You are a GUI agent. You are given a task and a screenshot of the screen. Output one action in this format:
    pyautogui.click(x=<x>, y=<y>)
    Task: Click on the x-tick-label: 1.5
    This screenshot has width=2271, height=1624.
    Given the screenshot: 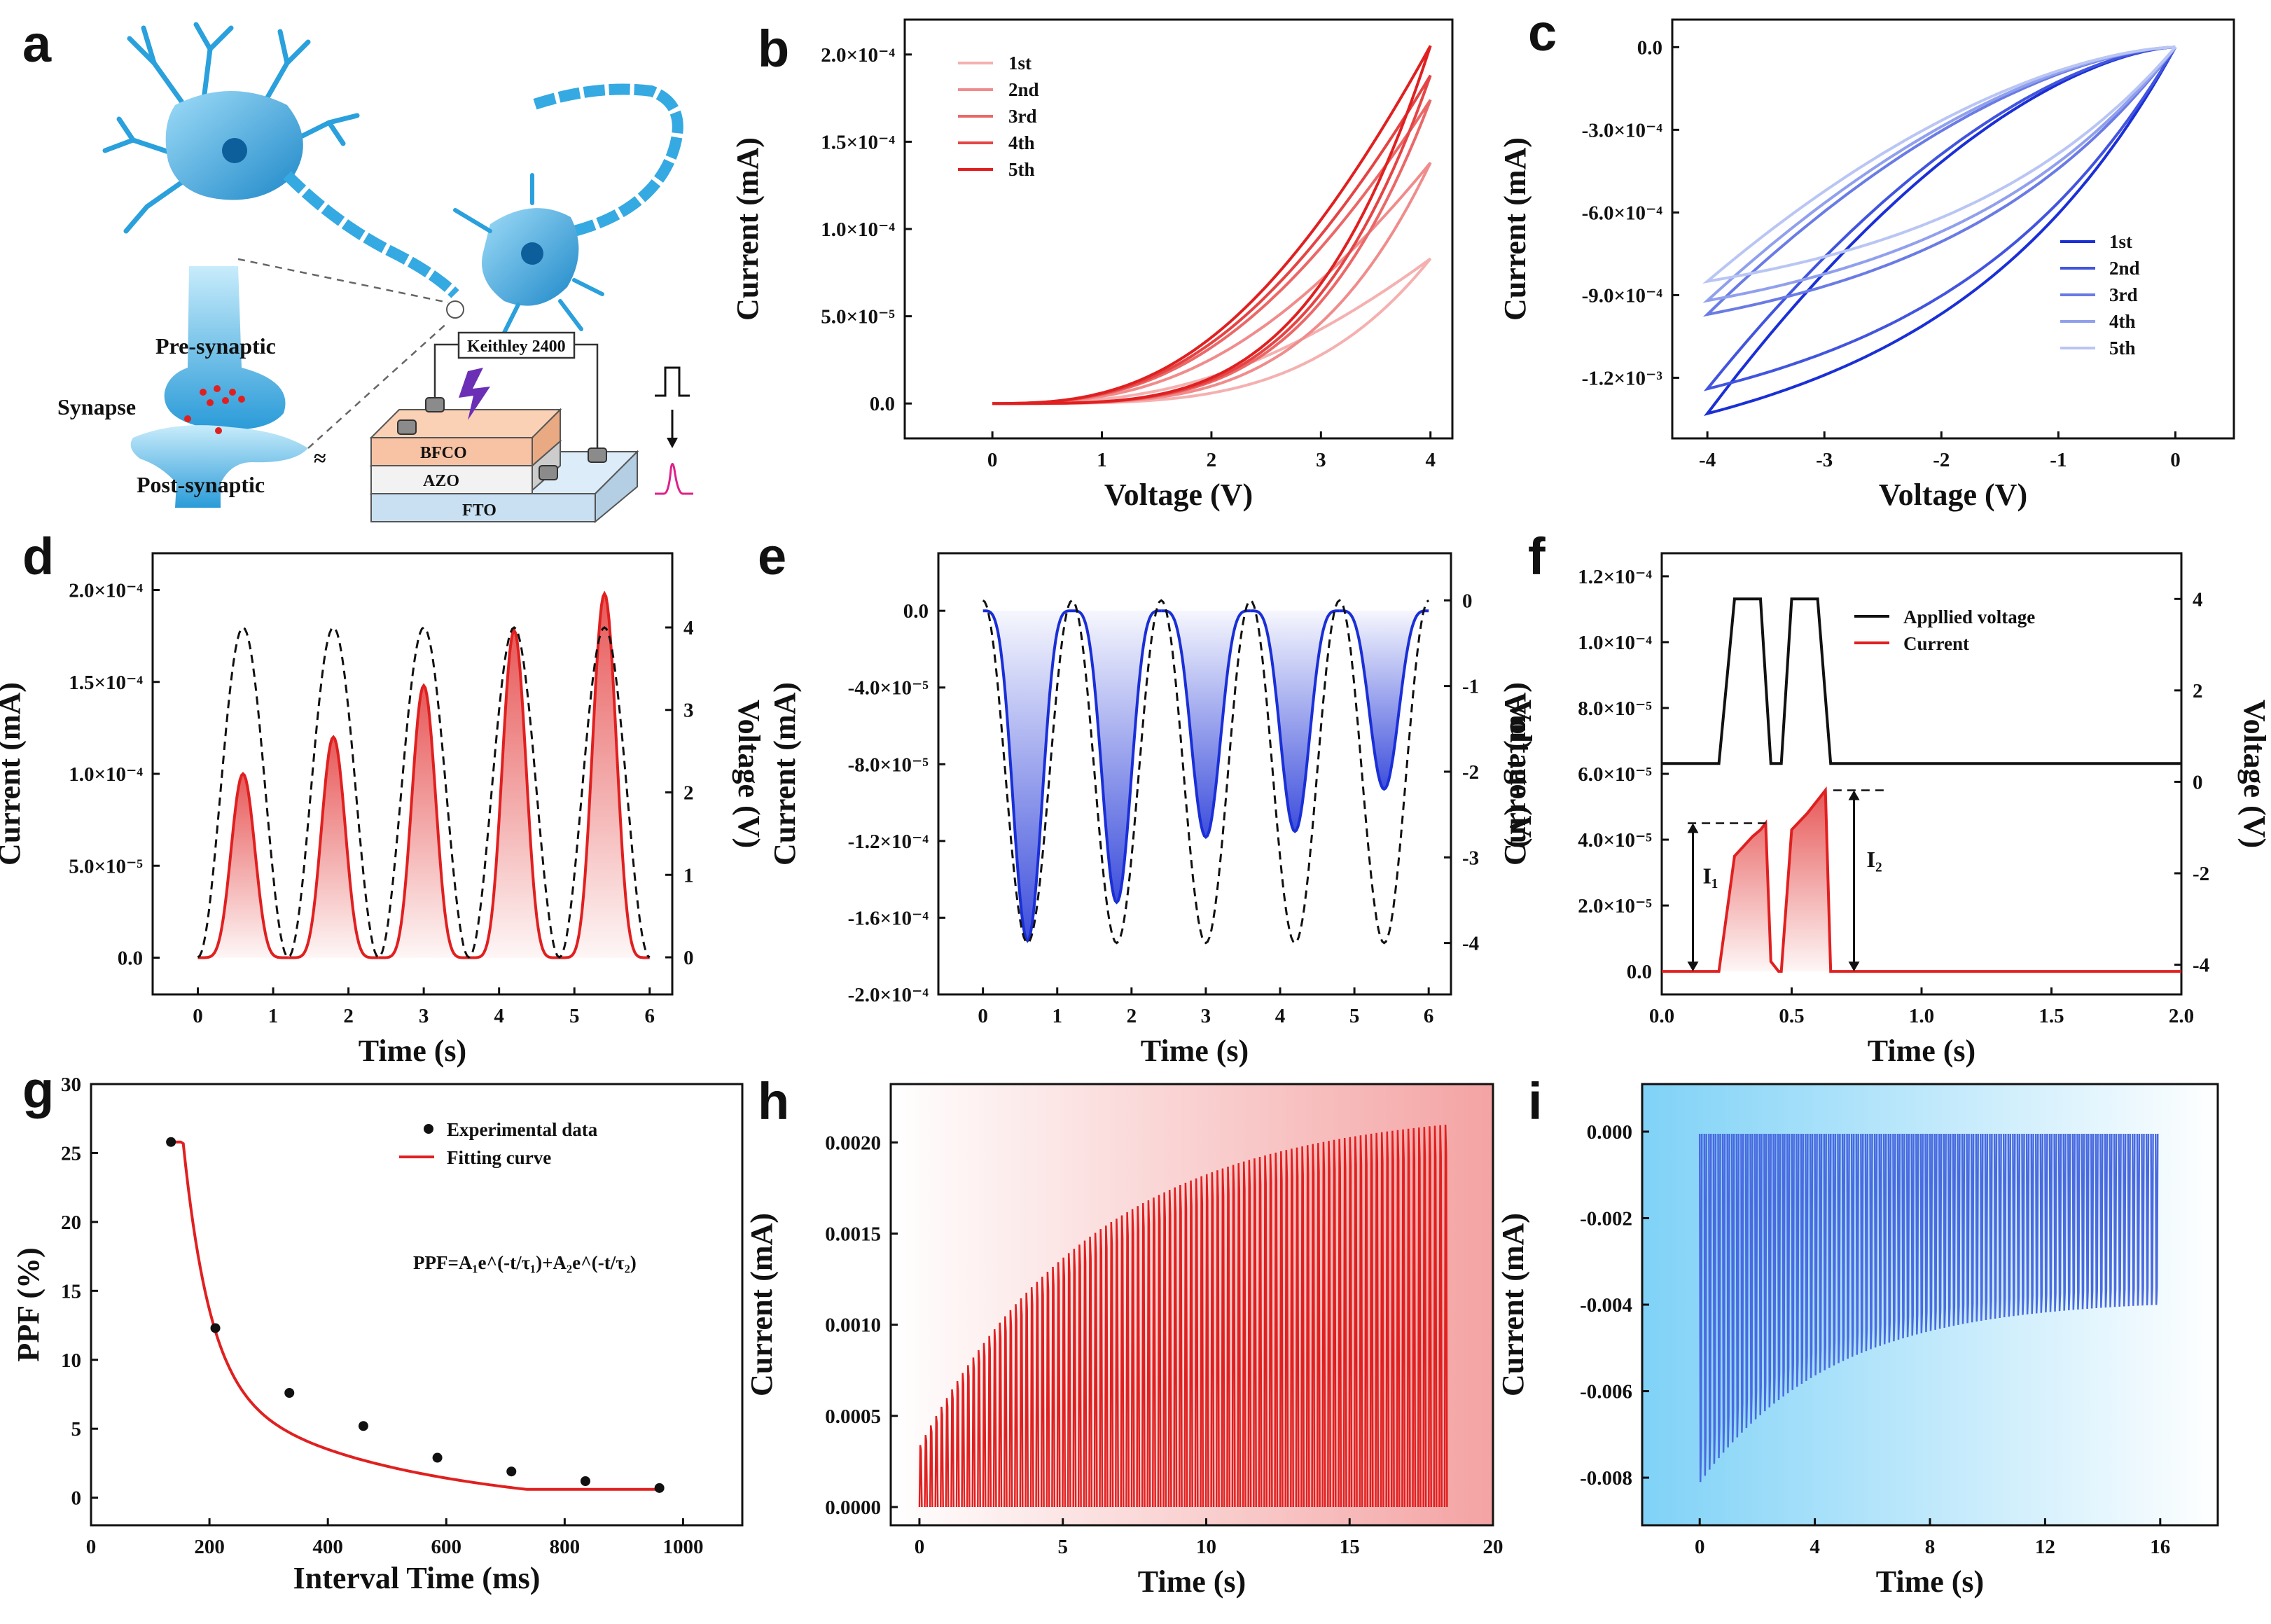 What is the action you would take?
    pyautogui.click(x=2051, y=1016)
    